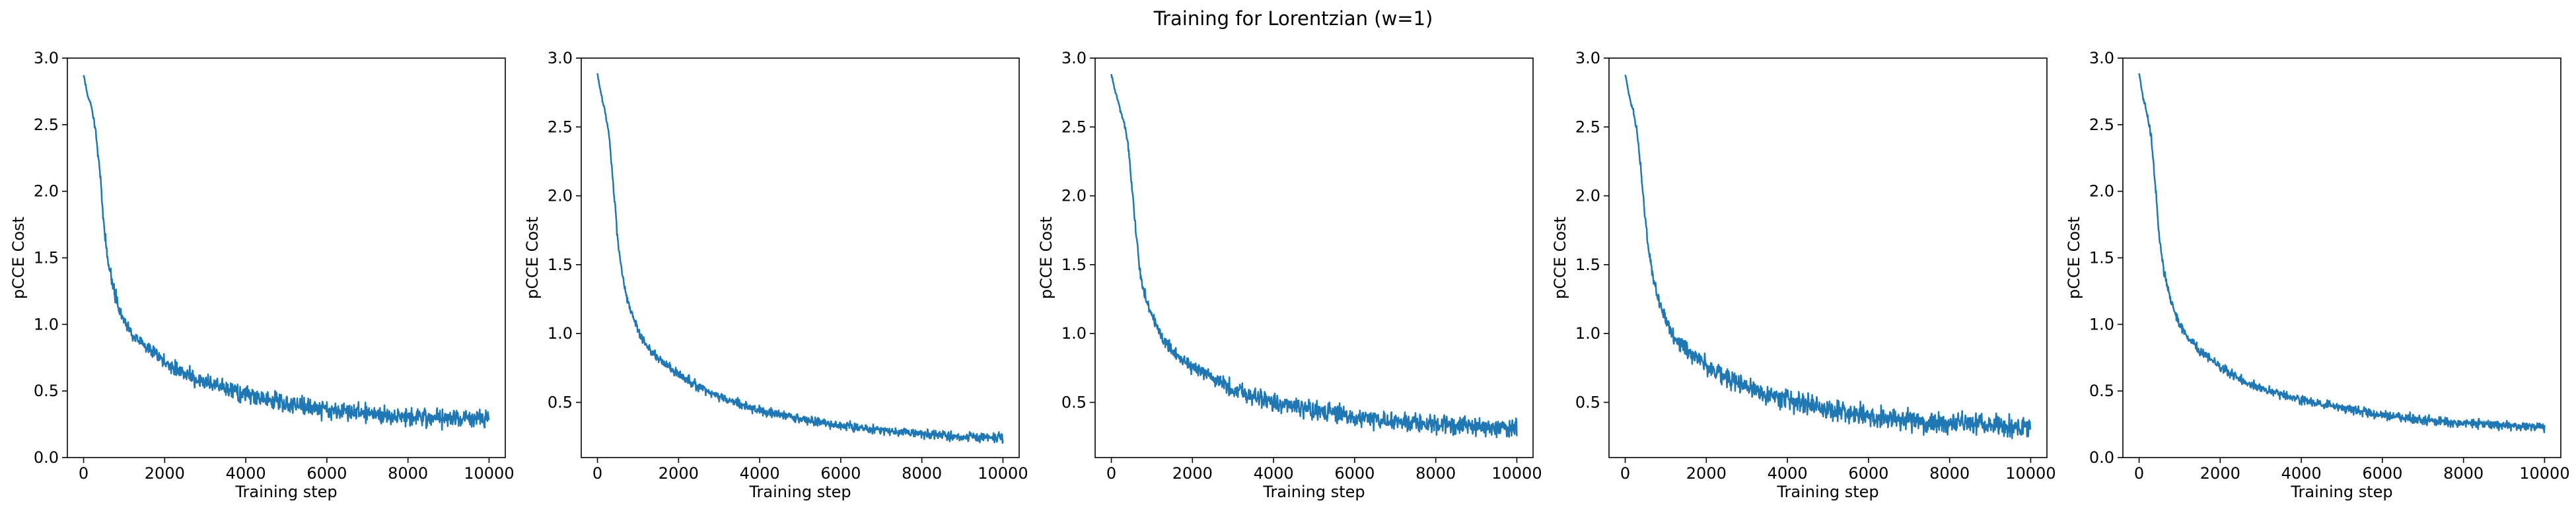  Describe the element at coordinates (1436, 473) in the screenshot. I see `subplot-3-xtick-label: 8000` at that location.